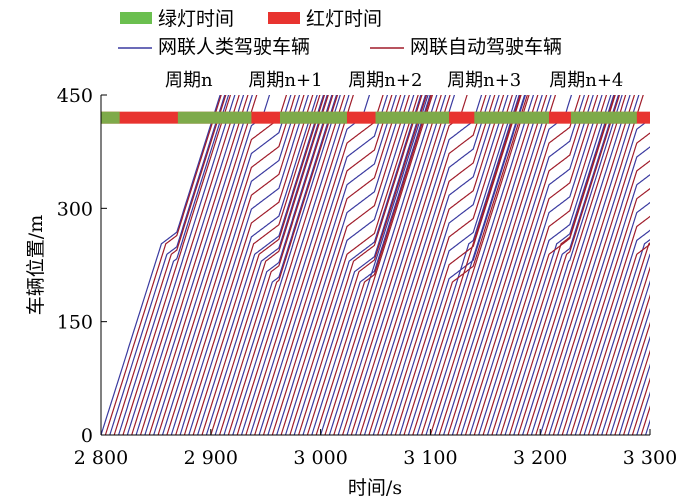 This screenshot has width=700, height=501. What do you see at coordinates (211, 458) in the screenshot?
I see `x-tick-label: 2 900` at bounding box center [211, 458].